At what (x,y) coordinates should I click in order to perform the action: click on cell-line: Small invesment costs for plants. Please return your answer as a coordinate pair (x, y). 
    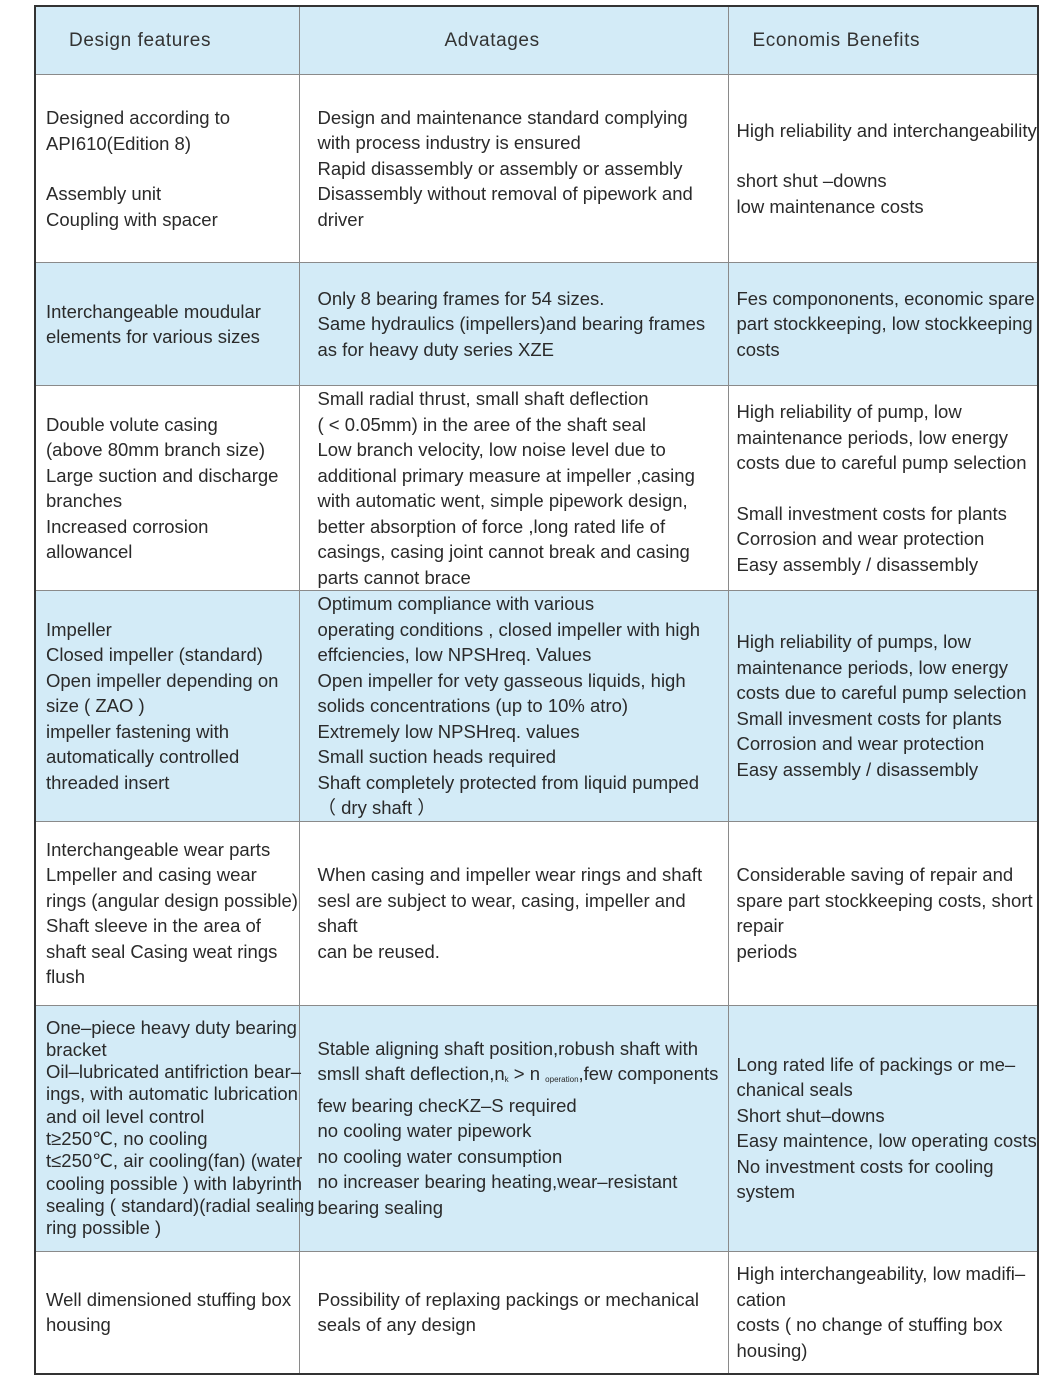
    Looking at the image, I should click on (869, 718).